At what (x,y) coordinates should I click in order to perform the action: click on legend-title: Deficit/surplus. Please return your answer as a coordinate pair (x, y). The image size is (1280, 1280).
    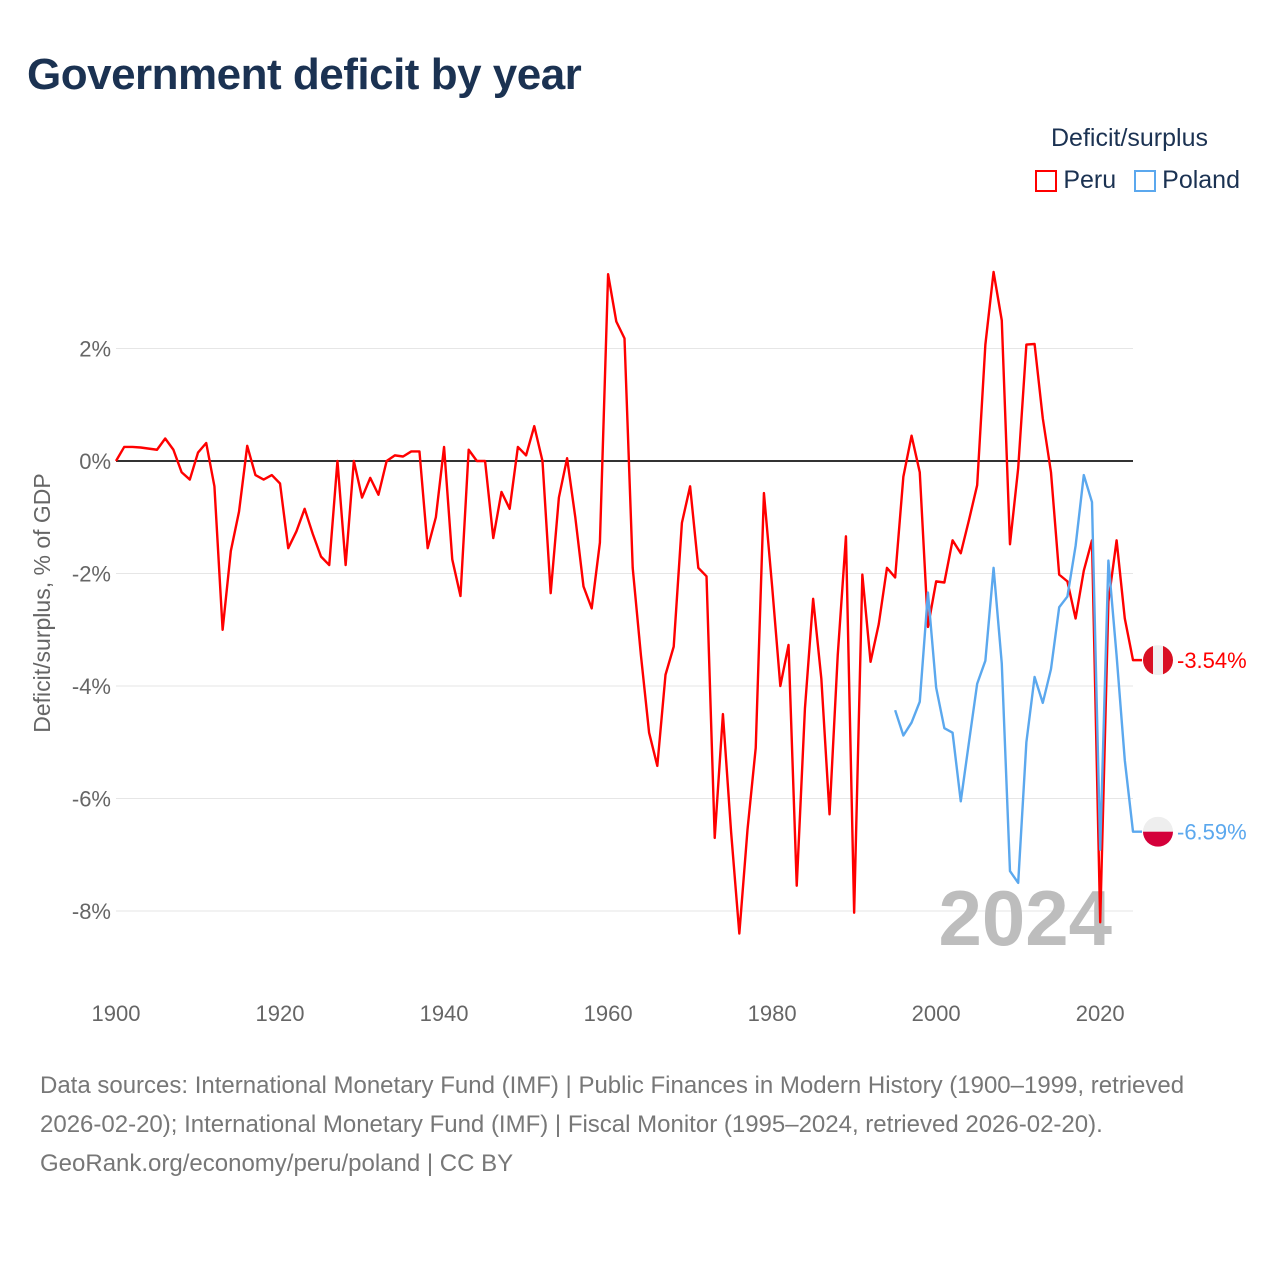
    Looking at the image, I should click on (1129, 138).